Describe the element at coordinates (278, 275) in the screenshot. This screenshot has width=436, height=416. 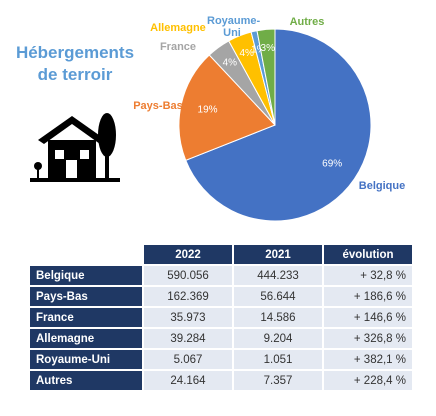
I see `table-cell: 444.233` at that location.